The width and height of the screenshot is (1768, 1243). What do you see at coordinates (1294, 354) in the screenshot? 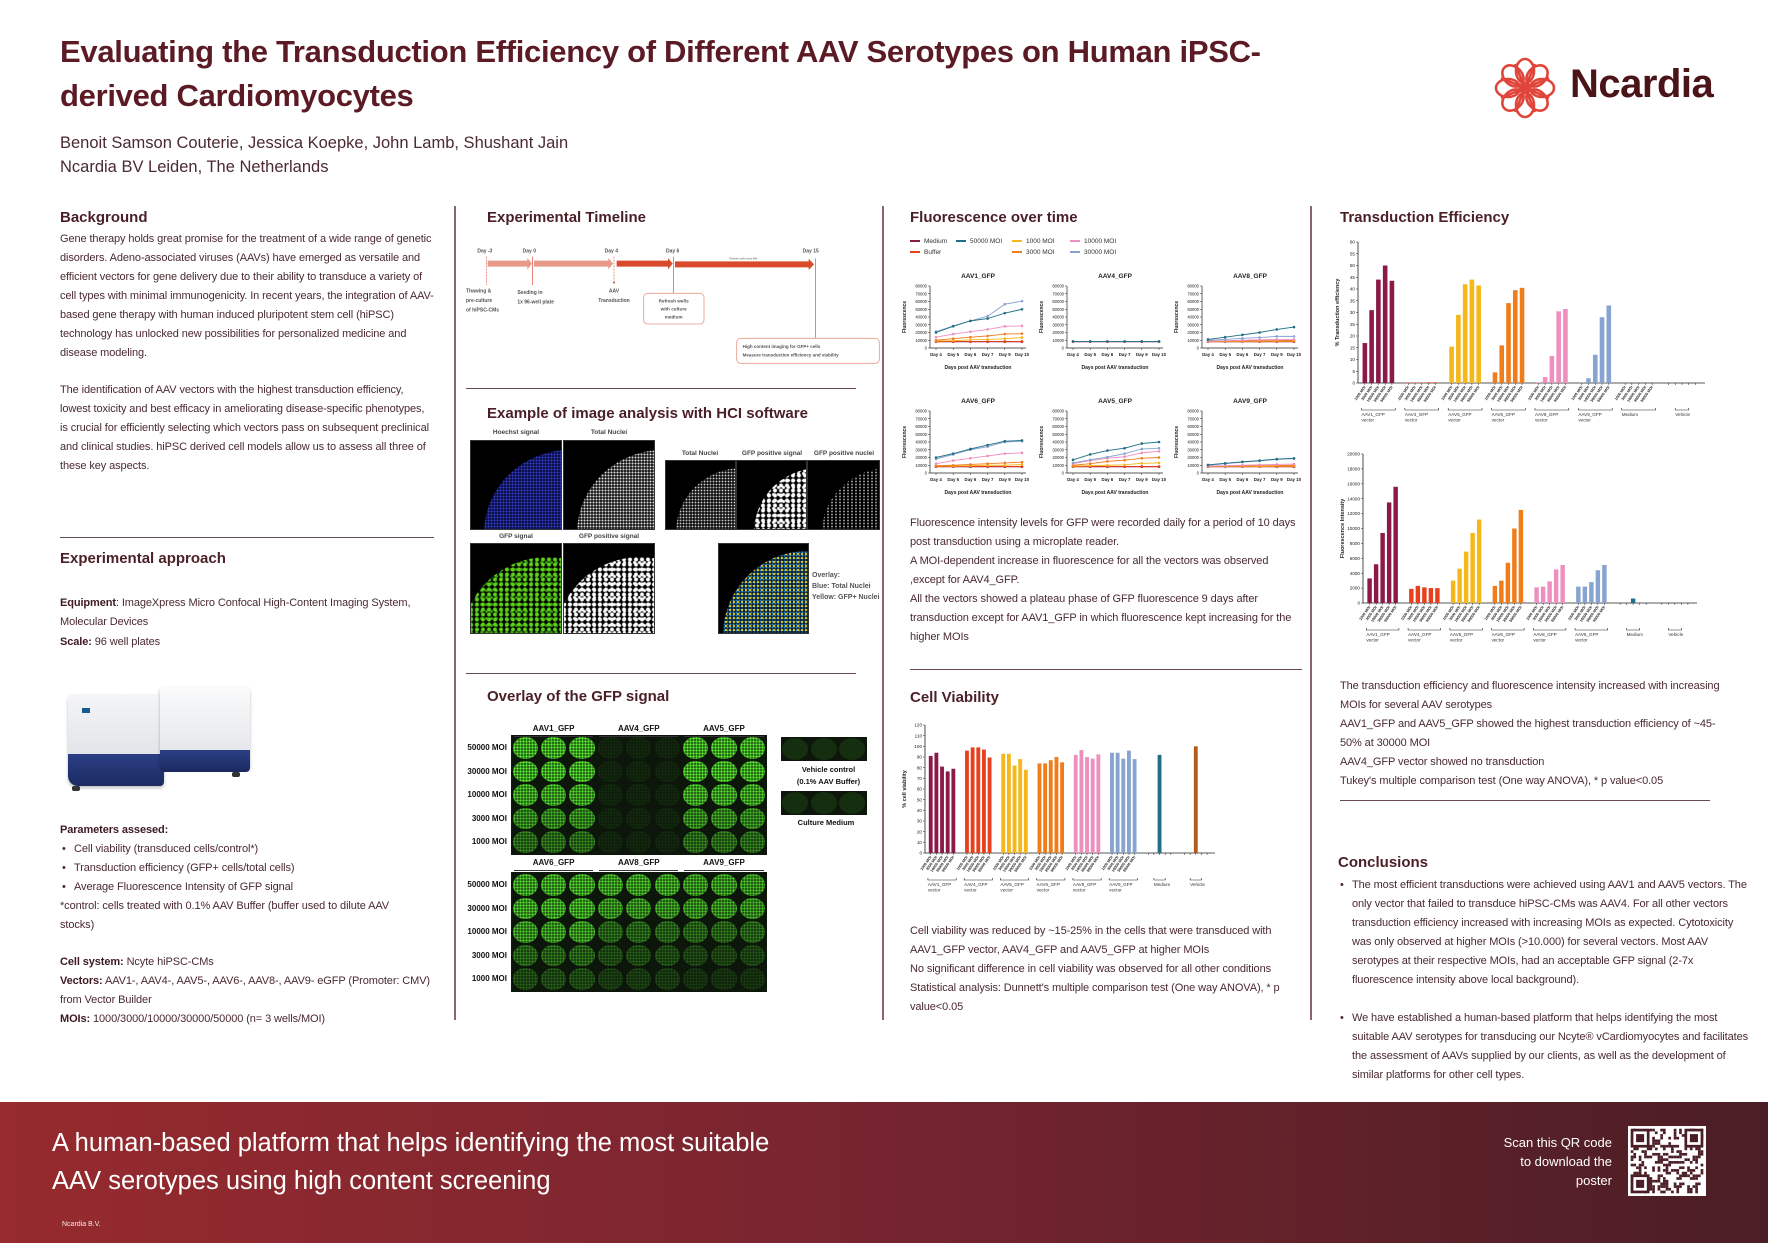
I see `x-tick-label: Day 10` at bounding box center [1294, 354].